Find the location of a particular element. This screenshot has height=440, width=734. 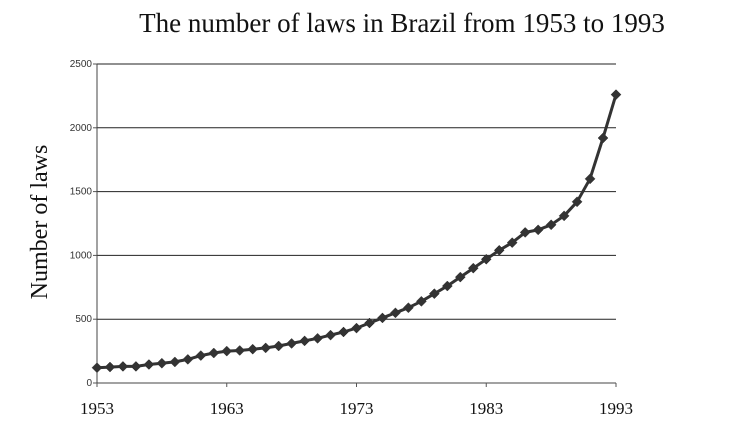

y-axis-title: Number of laws is located at coordinates (40, 222).